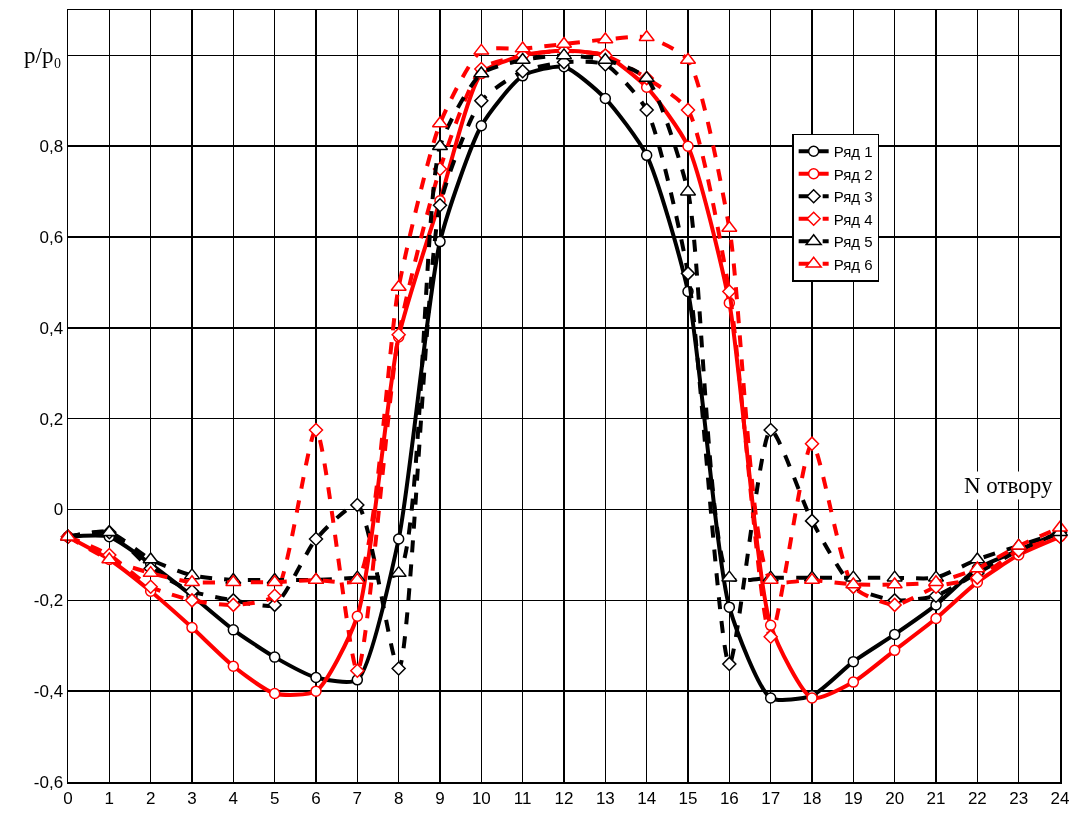 Image resolution: width=1072 pixels, height=816 pixels. I want to click on y-tick-label: 0,2, so click(51, 419).